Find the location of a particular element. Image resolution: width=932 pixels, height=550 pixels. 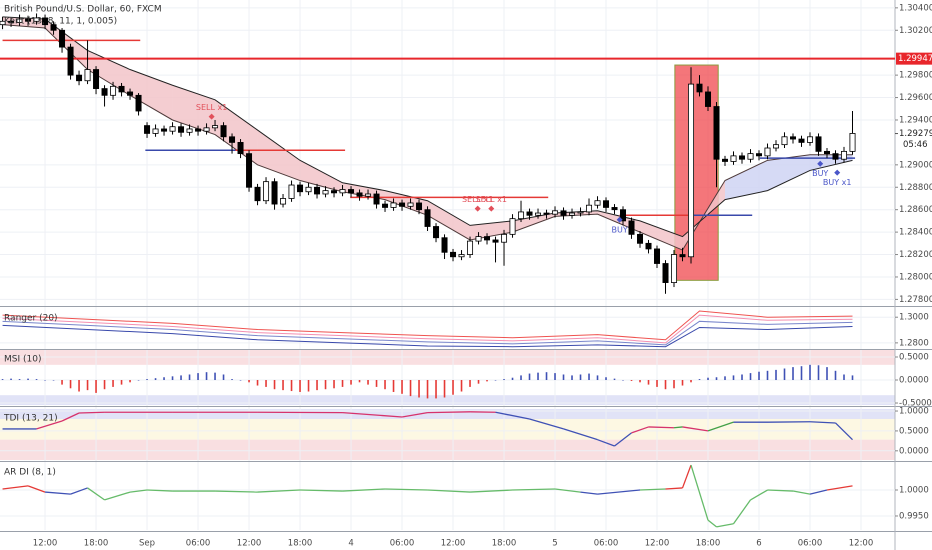

last-price-label: 1.29279 is located at coordinates (915, 134).